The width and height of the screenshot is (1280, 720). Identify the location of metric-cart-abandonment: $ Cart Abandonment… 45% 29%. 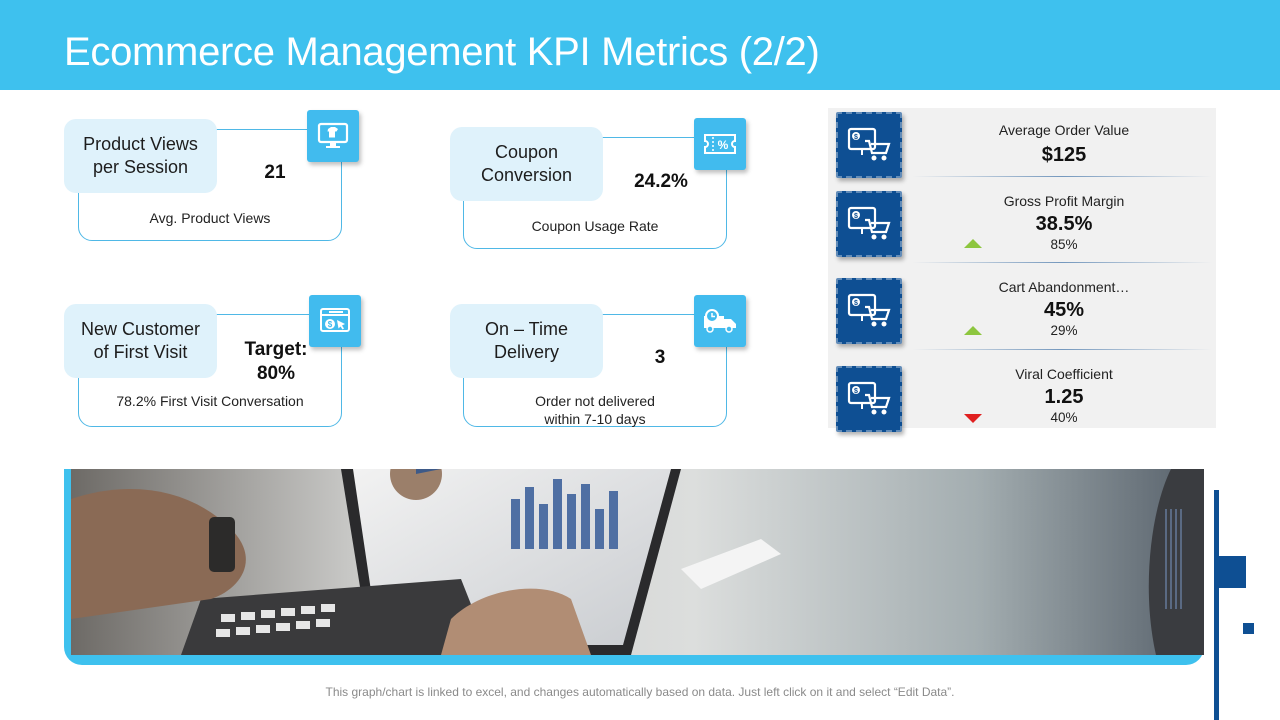
(1022, 315).